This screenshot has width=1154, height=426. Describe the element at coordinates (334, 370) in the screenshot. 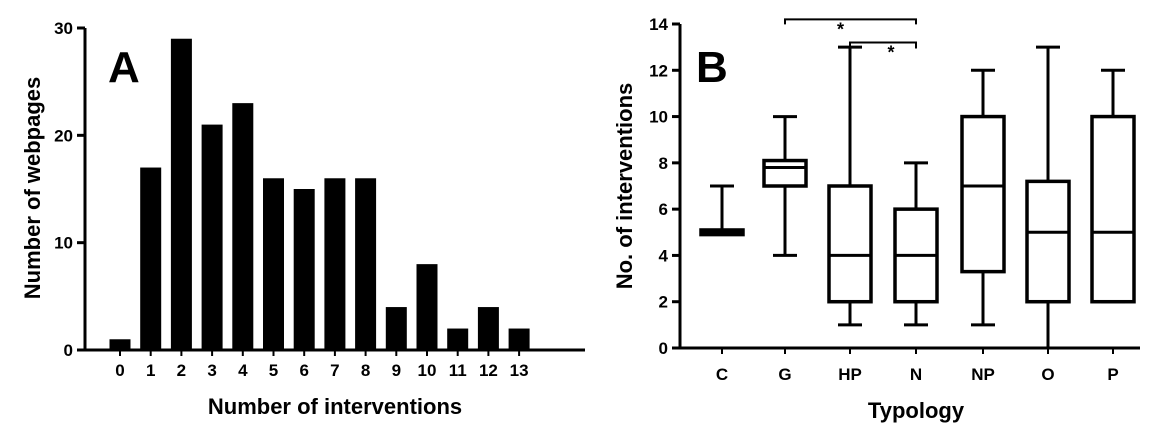

I see `x-tick-label: 7` at that location.